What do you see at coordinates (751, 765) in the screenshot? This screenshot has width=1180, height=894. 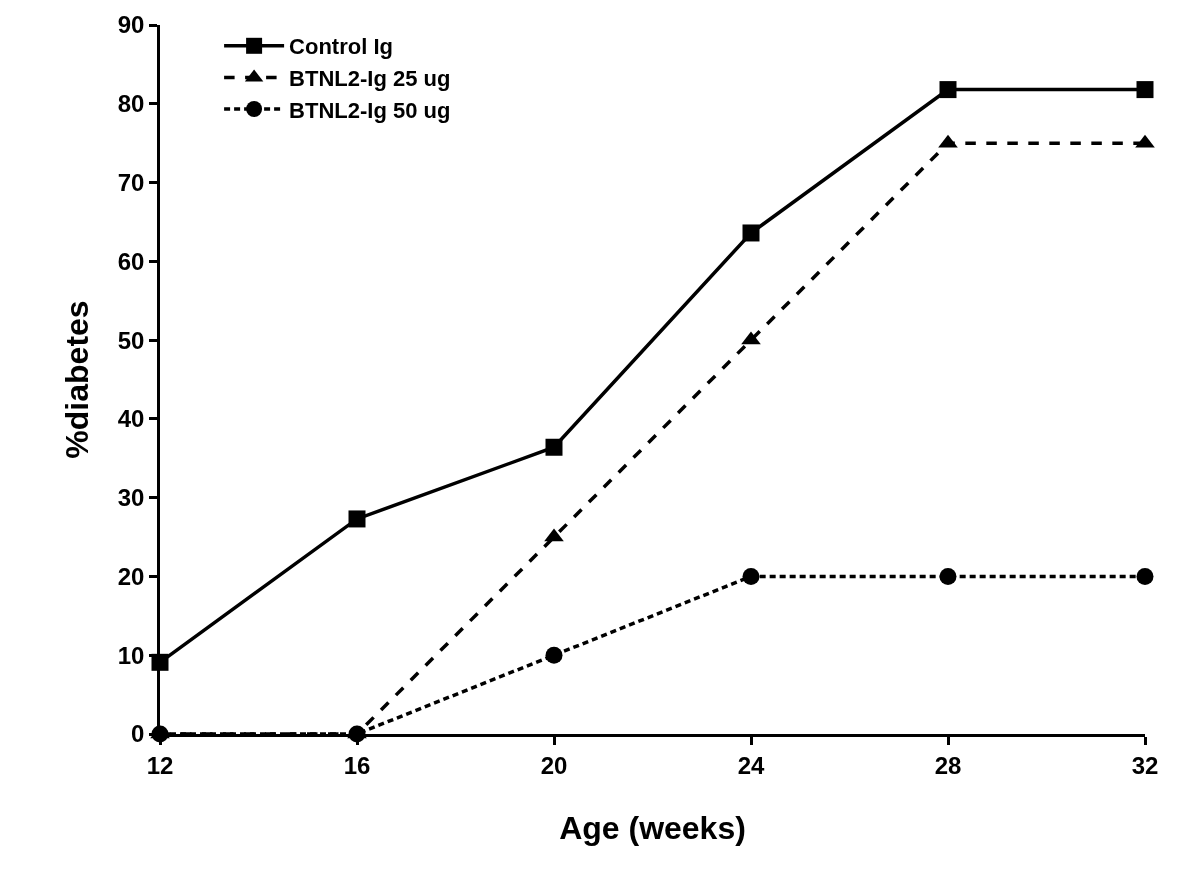 I see `x-tick-label: 24` at bounding box center [751, 765].